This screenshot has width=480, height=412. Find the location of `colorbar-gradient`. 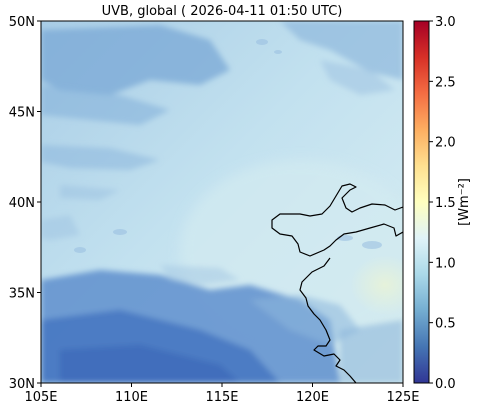

colorbar-gradient is located at coordinates (421, 202).